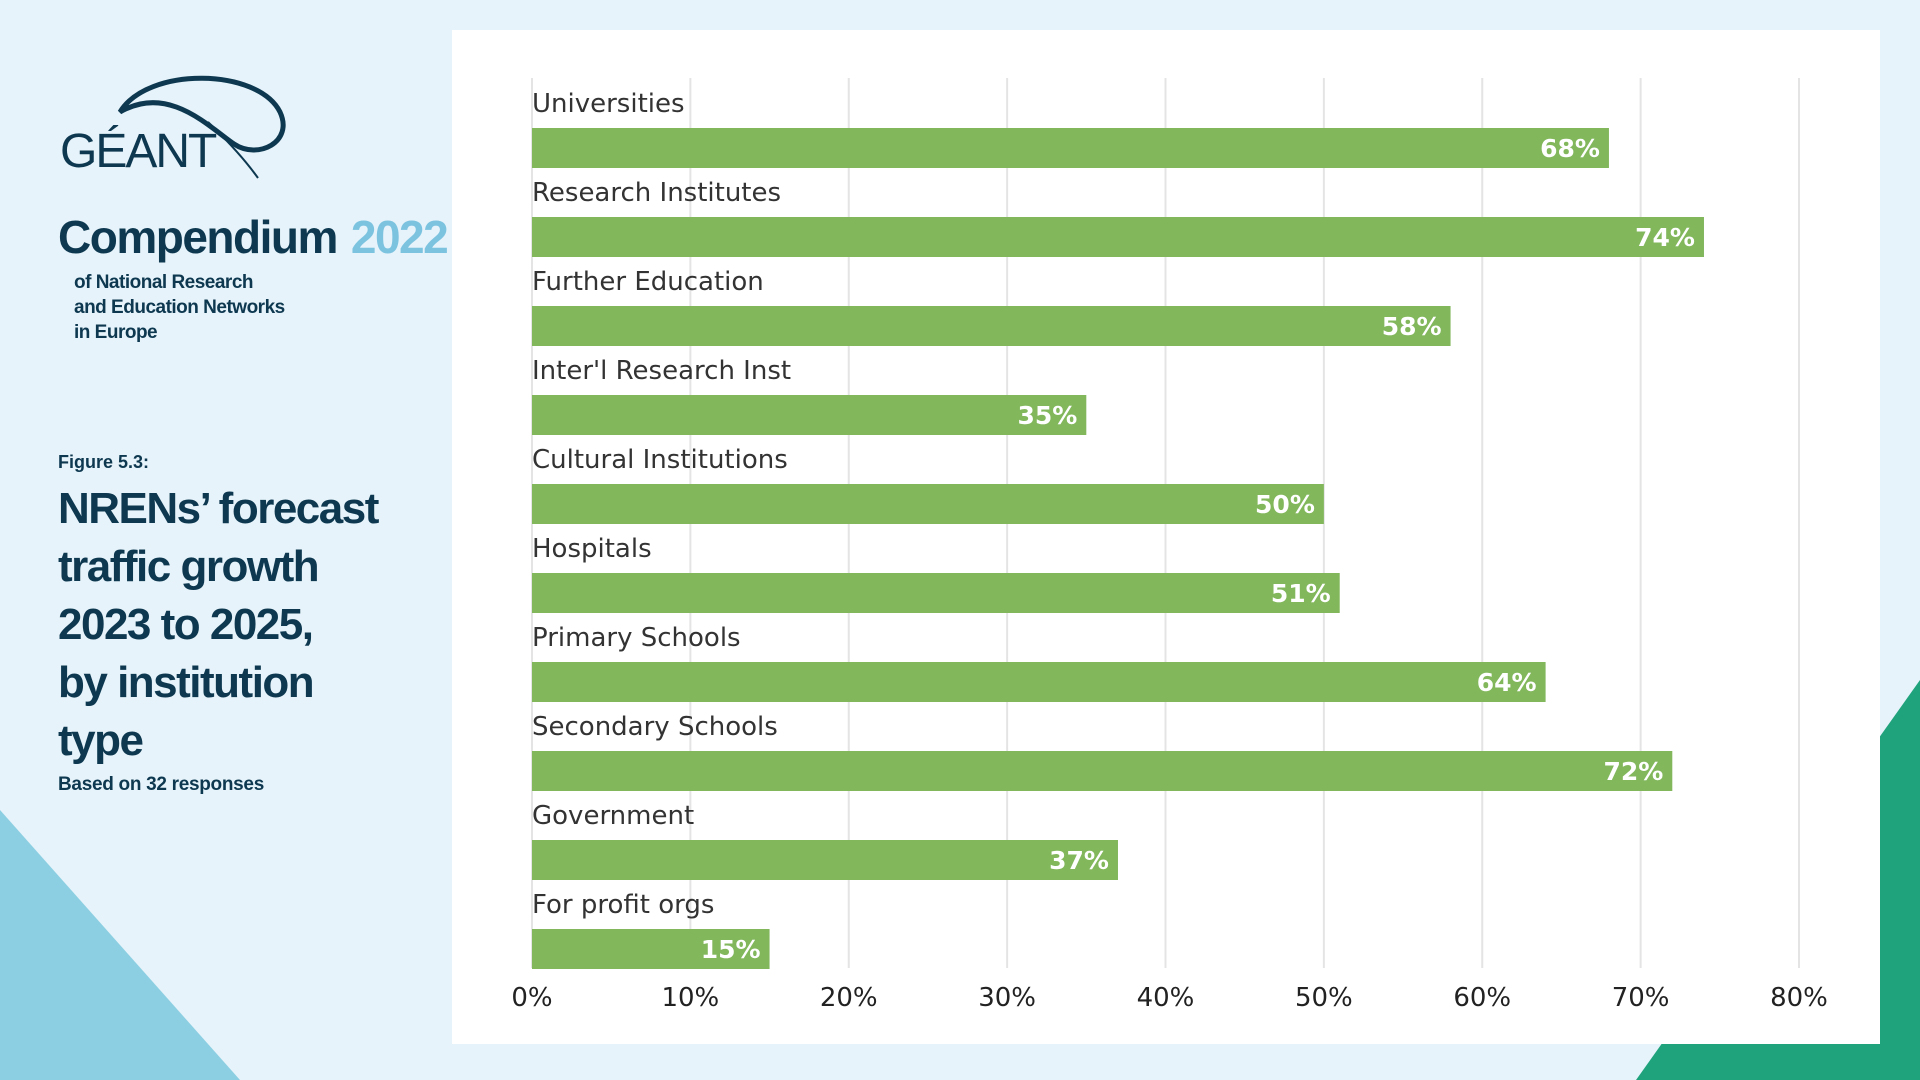  I want to click on bar-value-label: 37%, so click(1079, 860).